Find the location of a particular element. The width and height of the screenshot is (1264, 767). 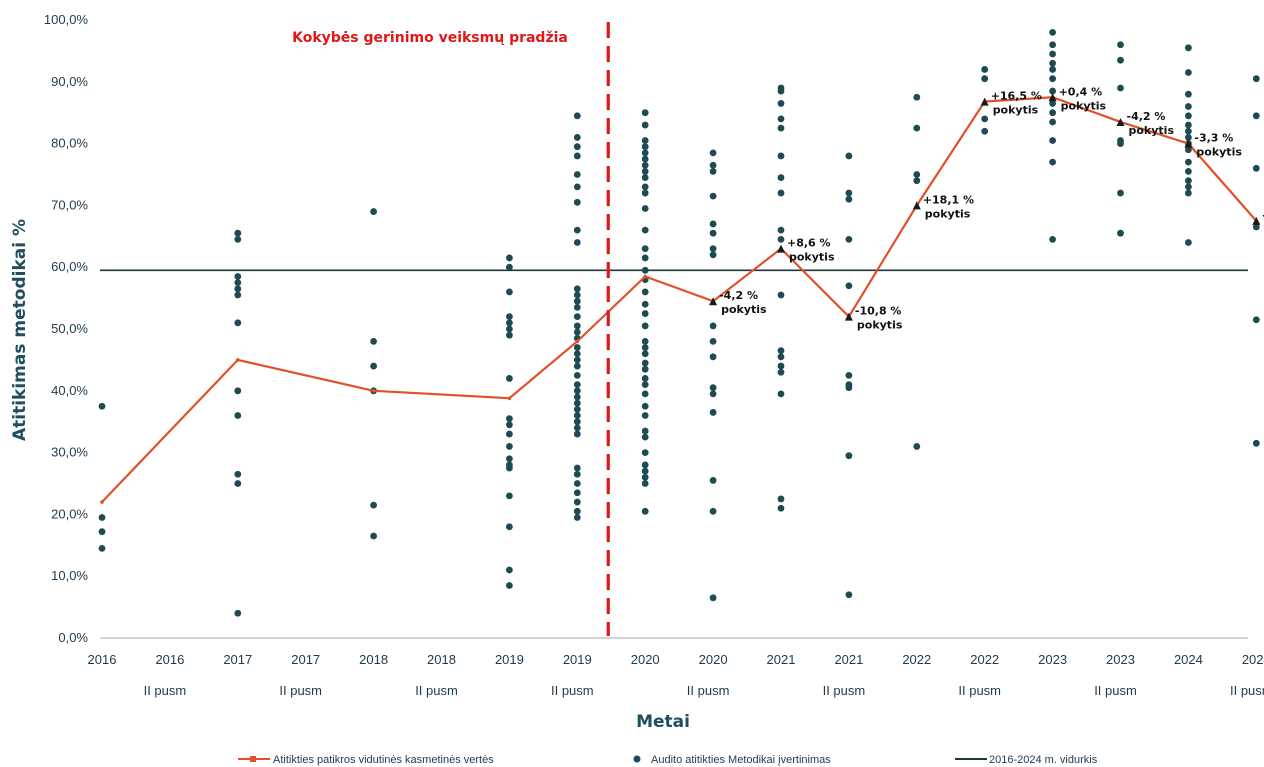

x-tick-label: 2020 is located at coordinates (645, 659).